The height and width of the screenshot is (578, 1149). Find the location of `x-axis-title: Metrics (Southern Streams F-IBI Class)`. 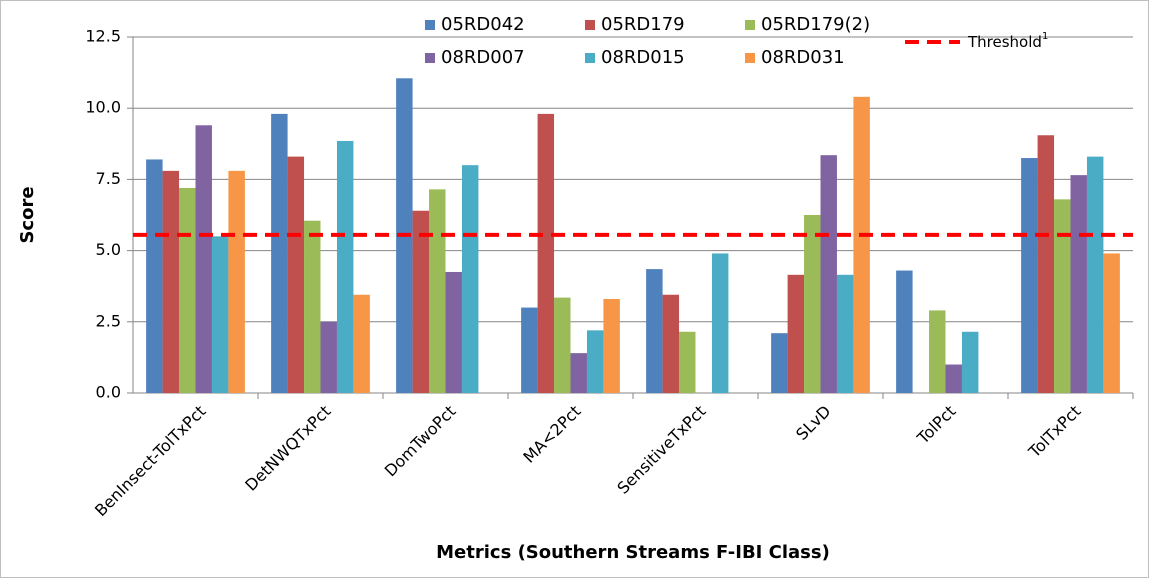

x-axis-title: Metrics (Southern Streams F-IBI Class) is located at coordinates (633, 552).